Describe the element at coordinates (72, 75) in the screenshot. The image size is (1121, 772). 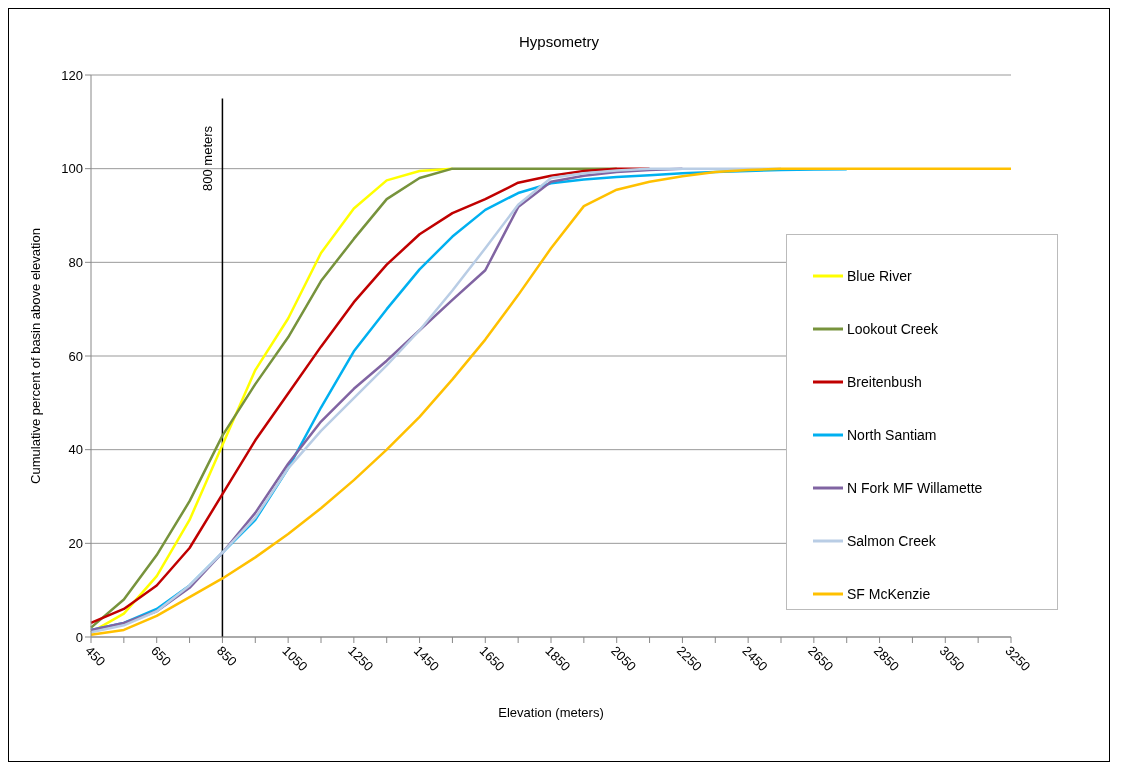
I see `y-tick-label: 120` at that location.